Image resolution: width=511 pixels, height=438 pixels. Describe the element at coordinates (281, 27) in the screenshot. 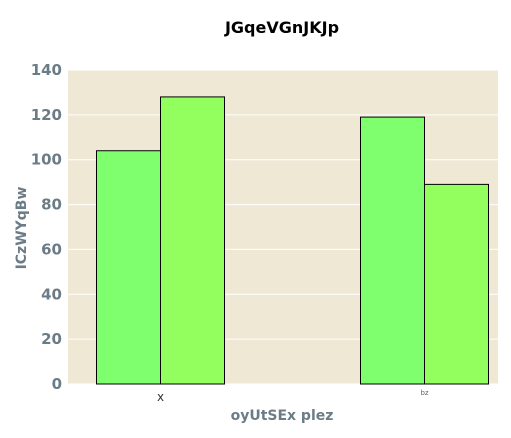

I see `chart-title: JGqeVGnJKJp` at that location.